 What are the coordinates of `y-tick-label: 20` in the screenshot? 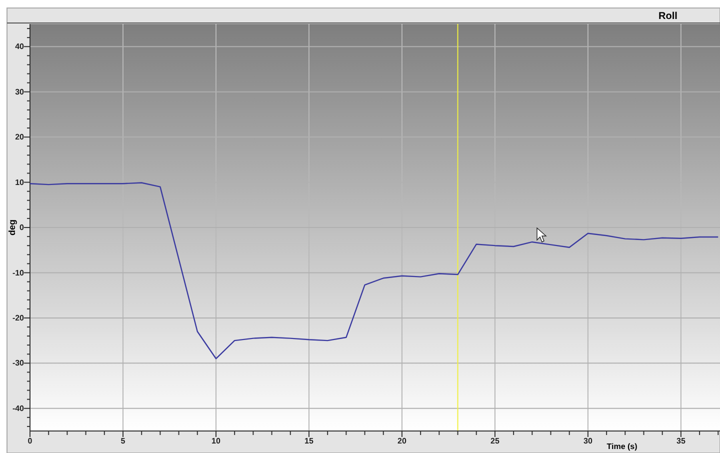 It's located at (20, 137).